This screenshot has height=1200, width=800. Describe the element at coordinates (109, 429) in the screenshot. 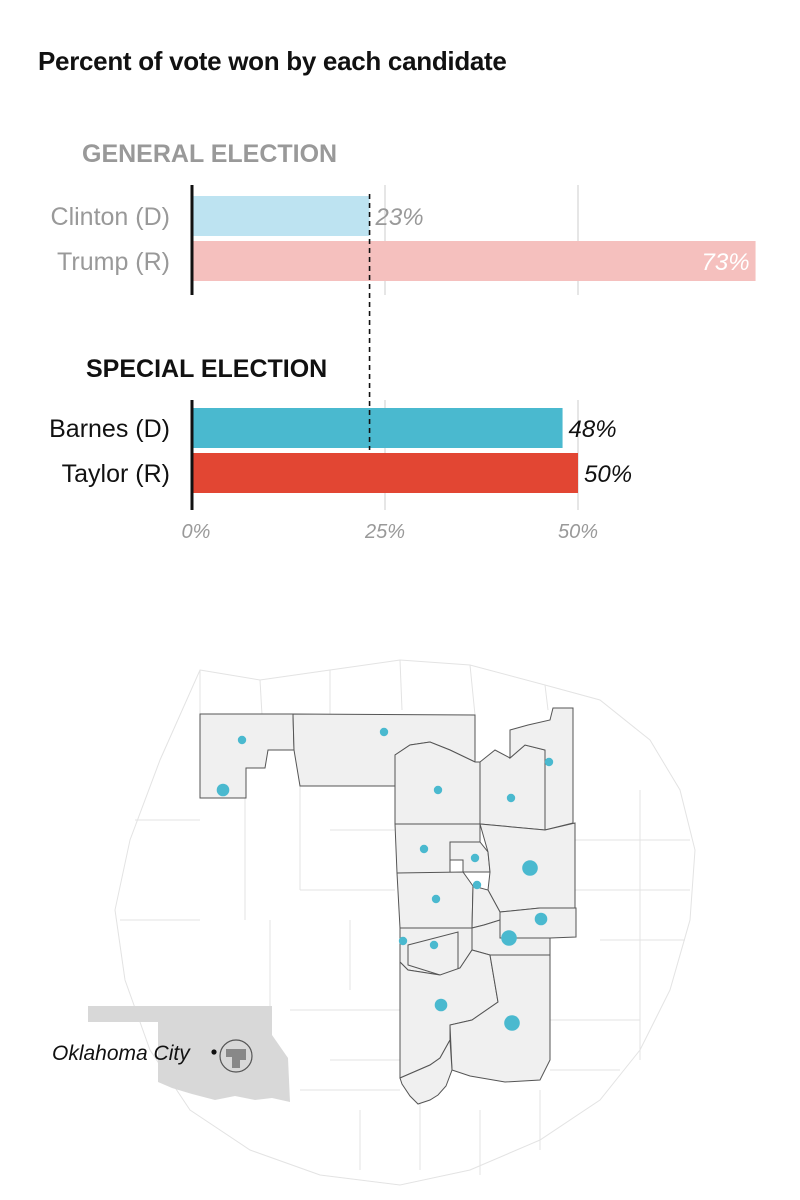

I see `bar-name: Barnes (D)` at that location.